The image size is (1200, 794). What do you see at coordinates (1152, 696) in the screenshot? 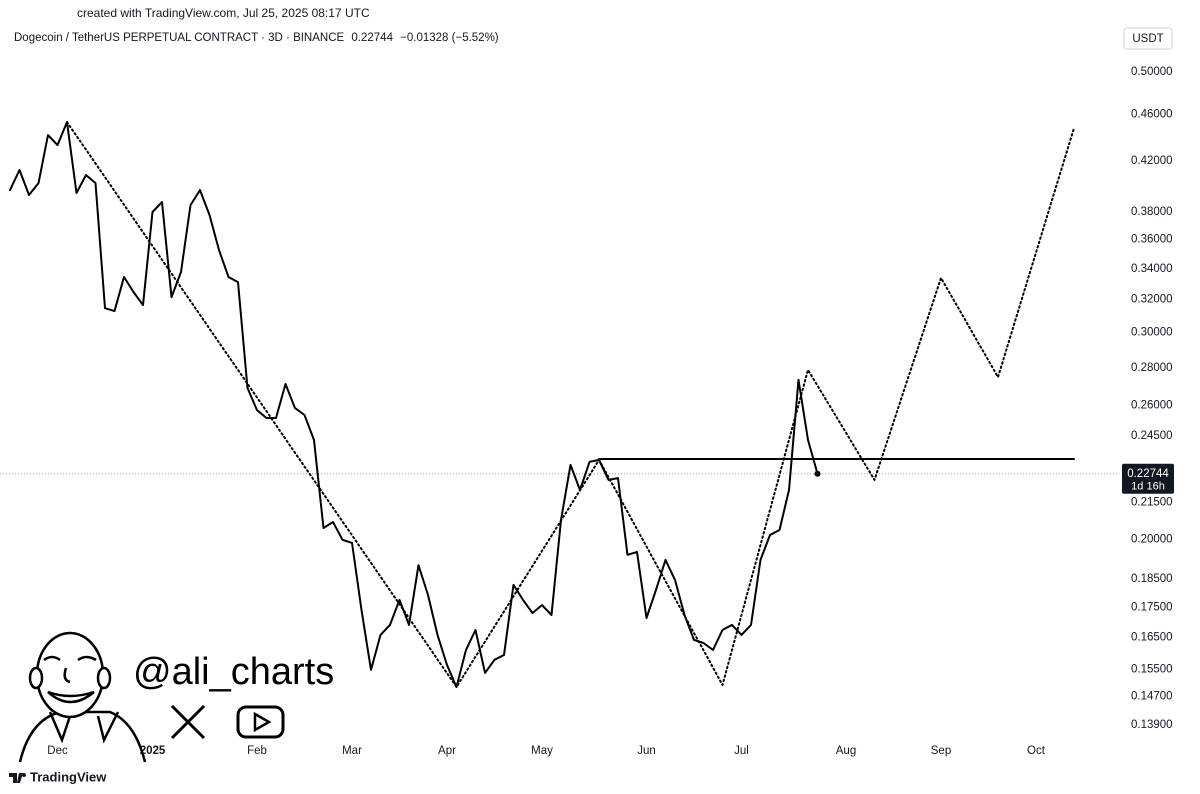
I see `y-tick-label: 0.14700` at bounding box center [1152, 696].